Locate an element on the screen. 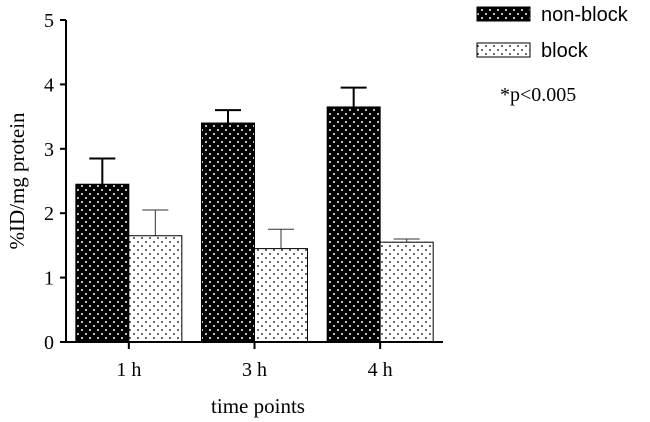 The image size is (650, 422). y-tick-label: 1 is located at coordinates (49, 279).